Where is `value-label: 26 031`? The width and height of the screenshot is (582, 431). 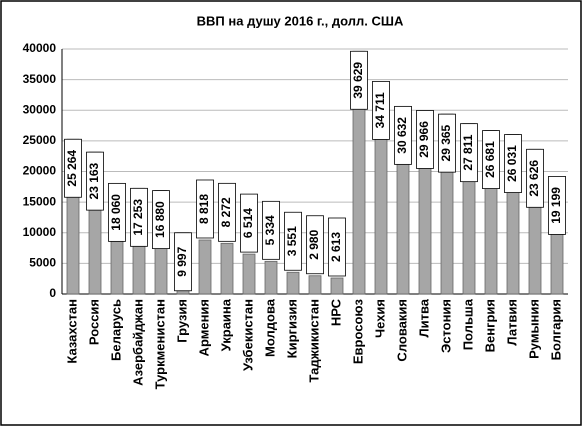 value-label: 26 031 is located at coordinates (512, 163).